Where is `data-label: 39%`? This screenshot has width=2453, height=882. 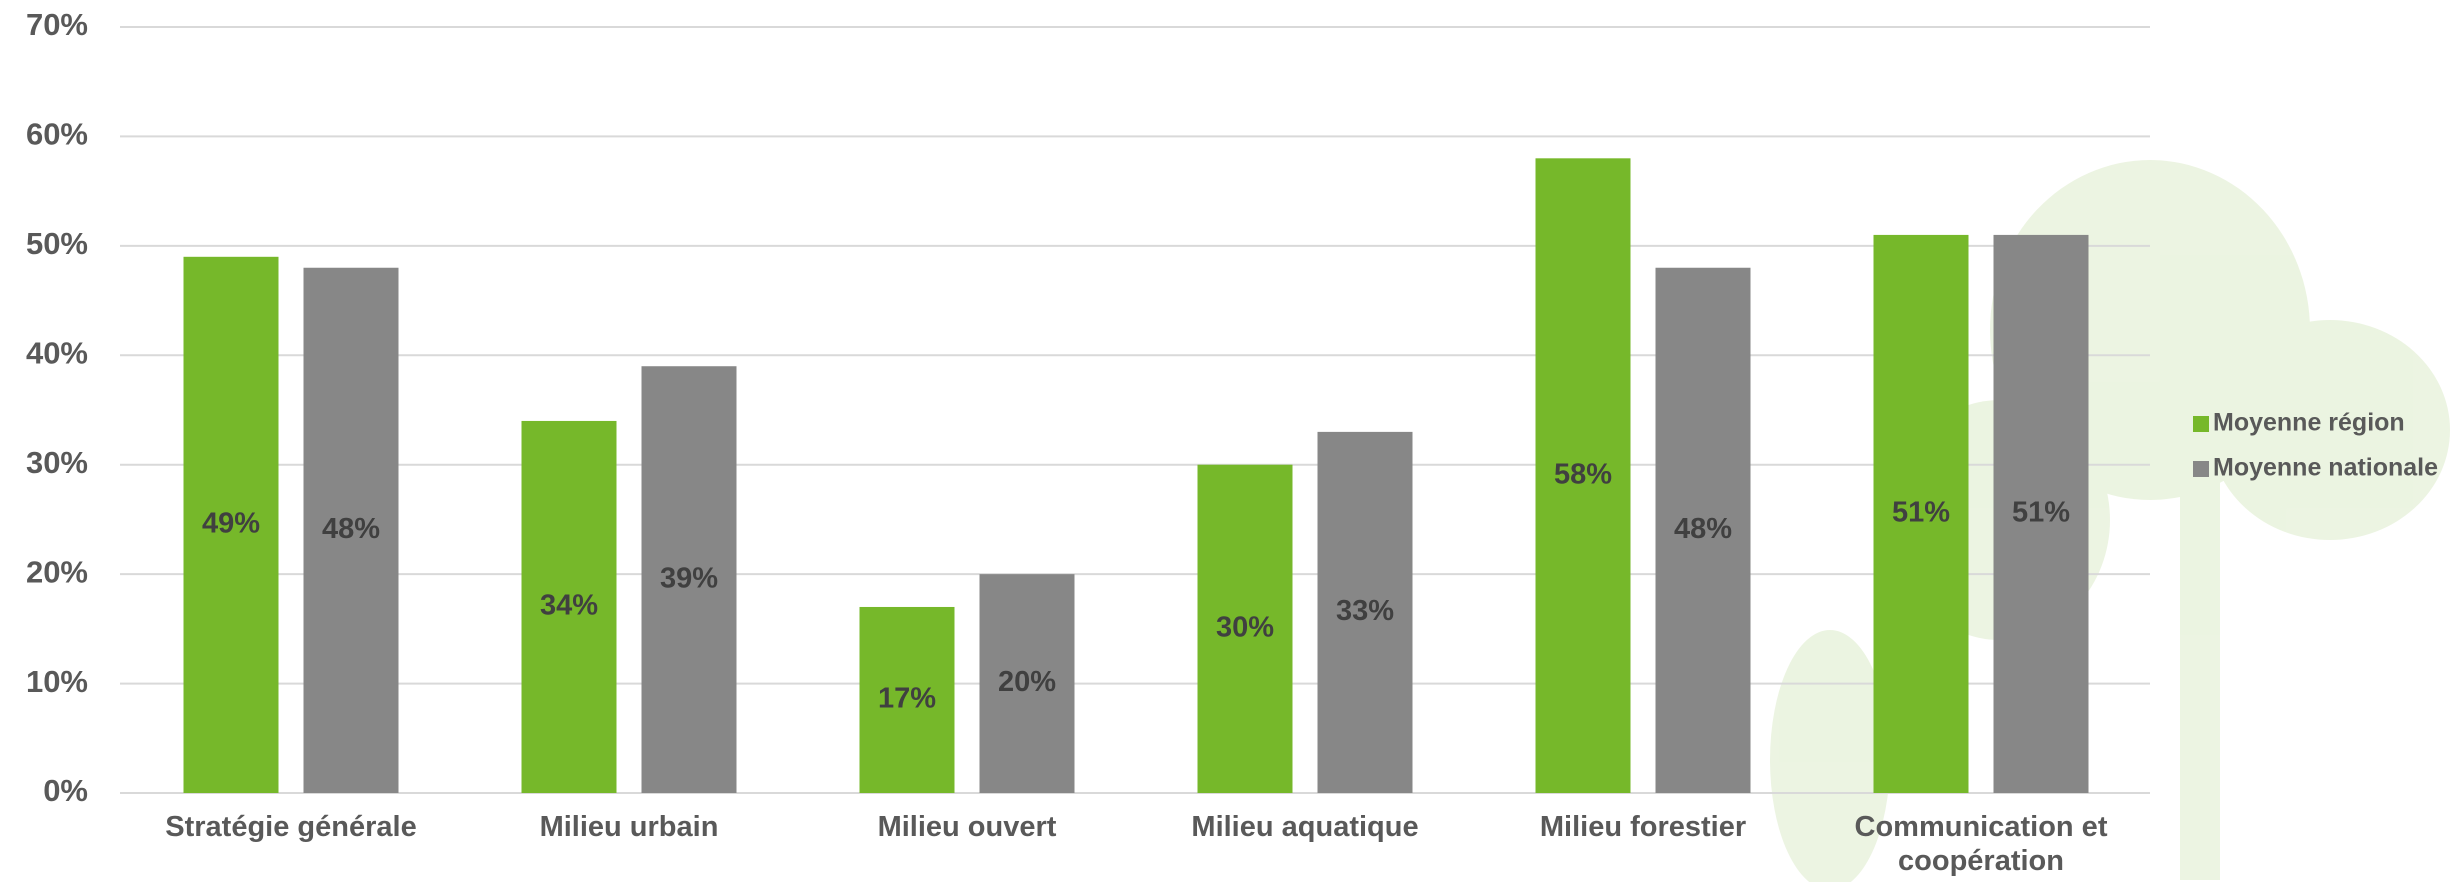 data-label: 39% is located at coordinates (689, 578).